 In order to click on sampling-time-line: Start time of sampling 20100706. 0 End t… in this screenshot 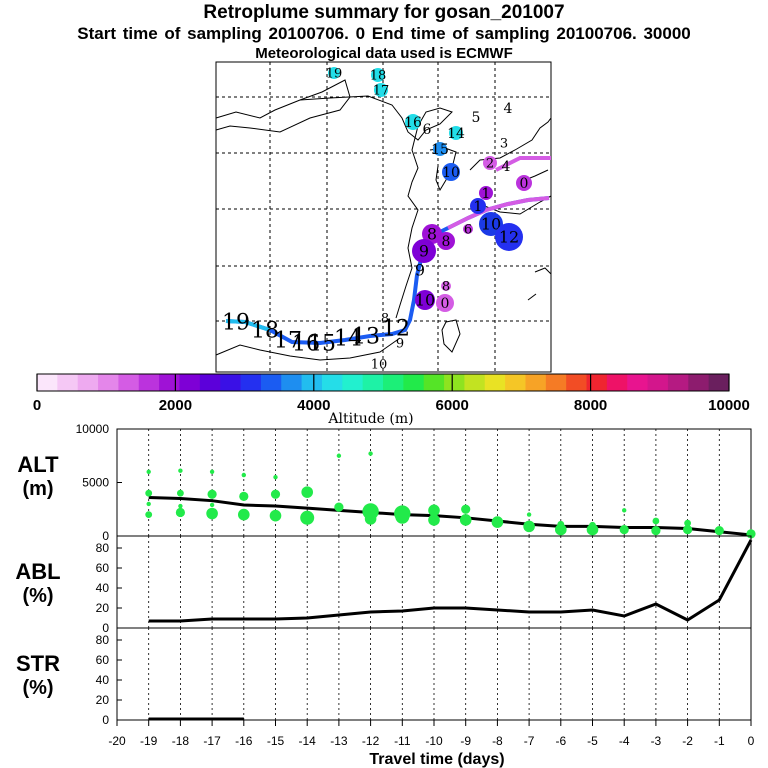, I will do `click(384, 33)`.